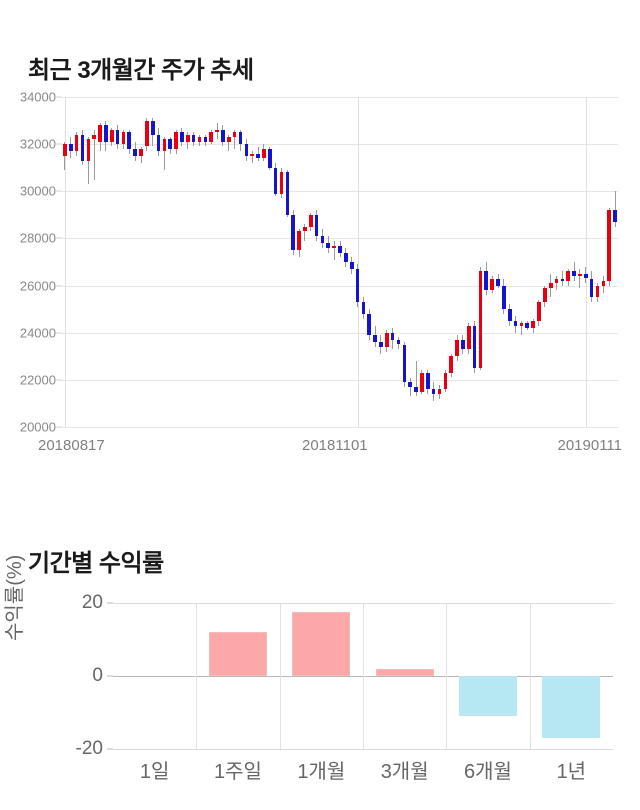 The width and height of the screenshot is (640, 810). Describe the element at coordinates (141, 70) in the screenshot. I see `price-section-title: 최근 3개월간 주가 추세` at that location.